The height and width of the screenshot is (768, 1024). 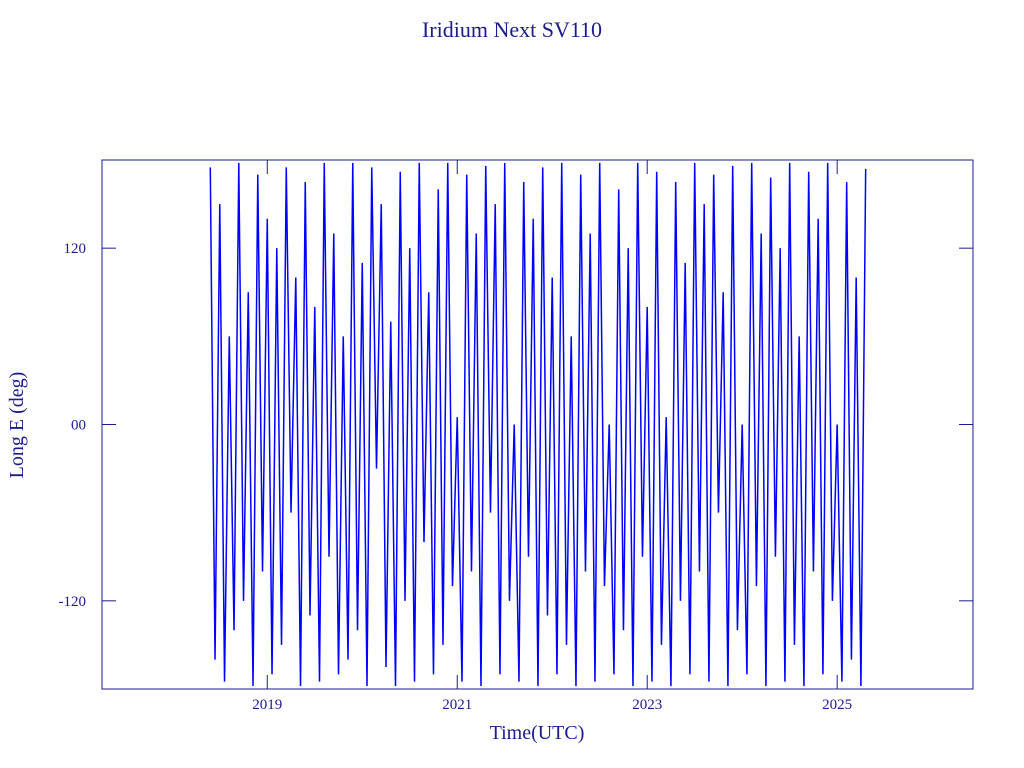 I want to click on x-tick-label: 2019, so click(x=267, y=705).